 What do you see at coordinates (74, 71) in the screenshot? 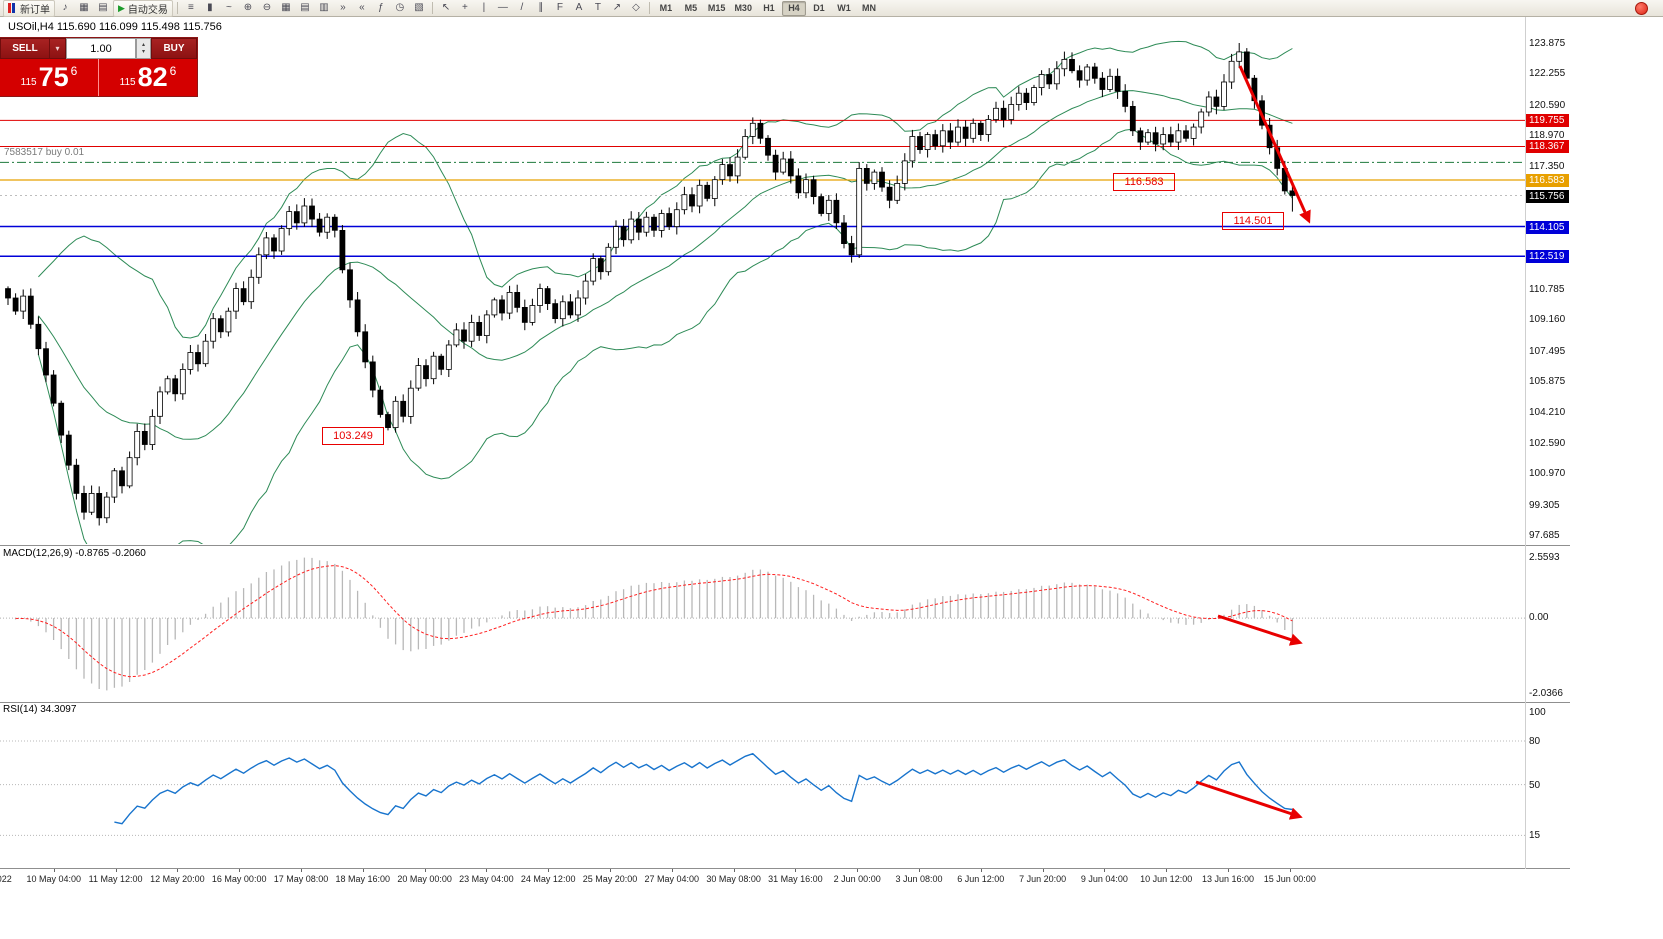
I see `sell-price-pip: 6` at bounding box center [74, 71].